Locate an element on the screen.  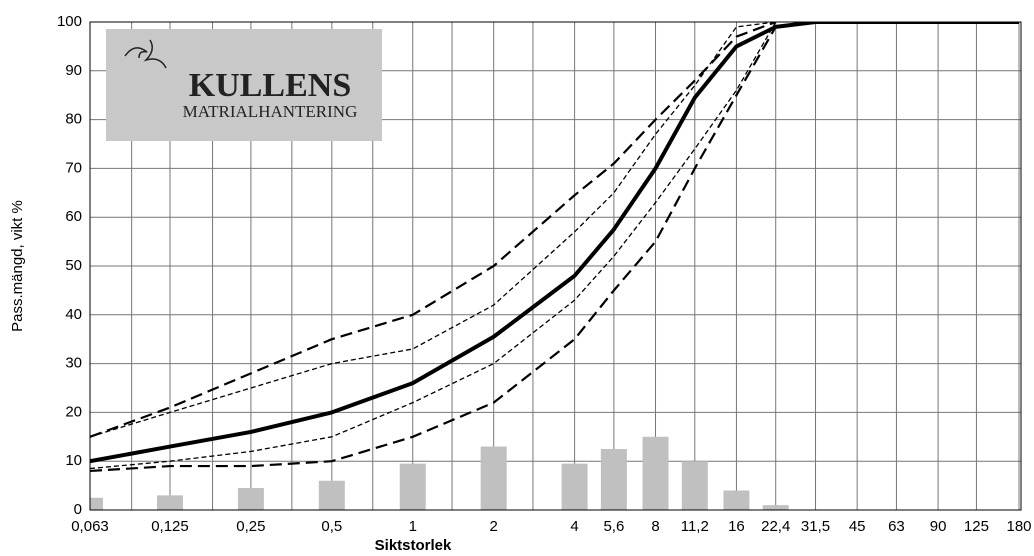
logo-subtitle: MATRIALHANTERING is located at coordinates (270, 111).